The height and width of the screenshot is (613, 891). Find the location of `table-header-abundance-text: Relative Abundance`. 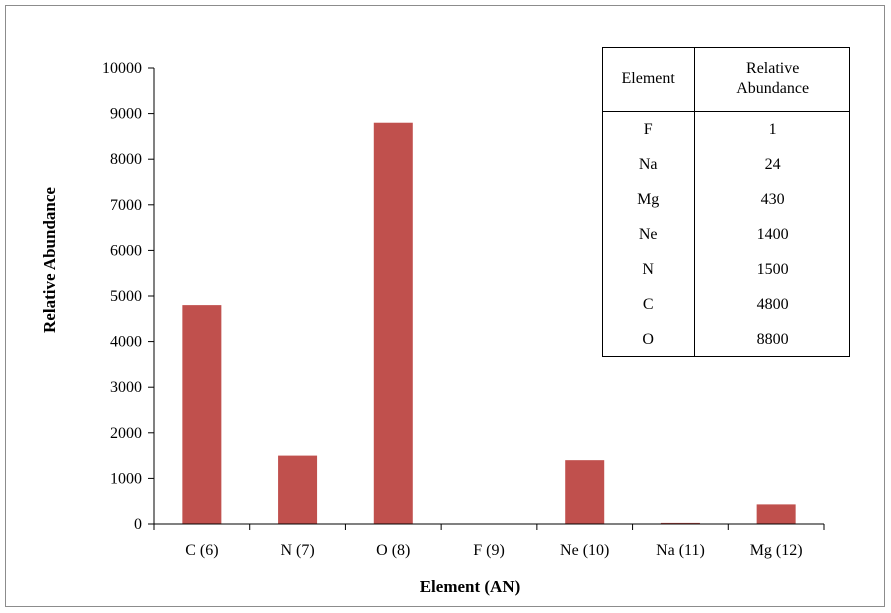

table-header-abundance-text: Relative Abundance is located at coordinates (773, 78).